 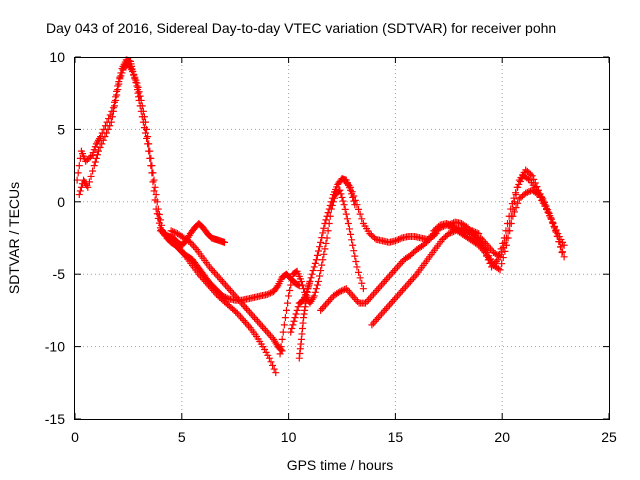 I want to click on x-tick-label: 20, so click(x=502, y=437).